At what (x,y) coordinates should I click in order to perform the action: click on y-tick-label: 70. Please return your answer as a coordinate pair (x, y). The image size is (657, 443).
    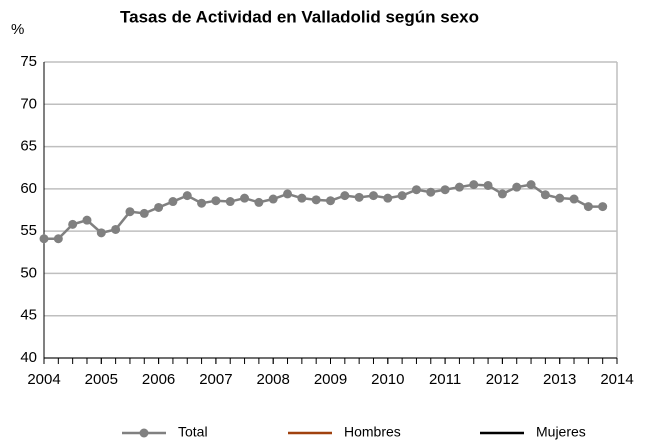
    Looking at the image, I should click on (28, 103).